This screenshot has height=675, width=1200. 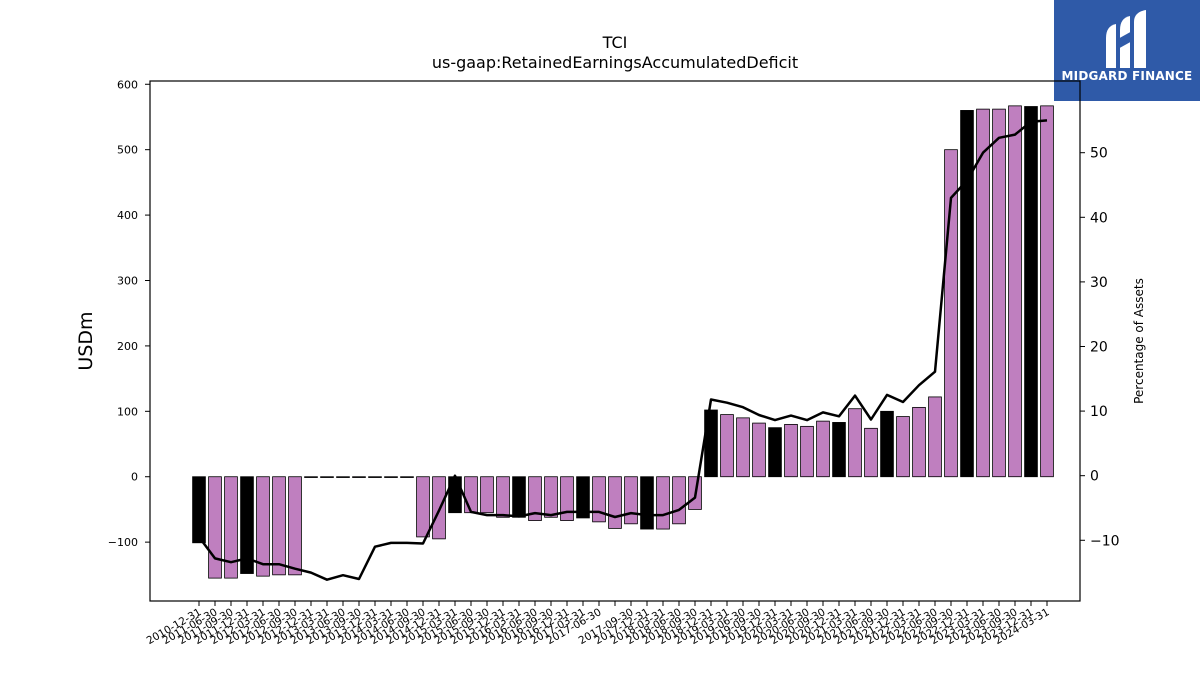 What do you see at coordinates (134, 477) in the screenshot?
I see `y-tick-label: 0` at bounding box center [134, 477].